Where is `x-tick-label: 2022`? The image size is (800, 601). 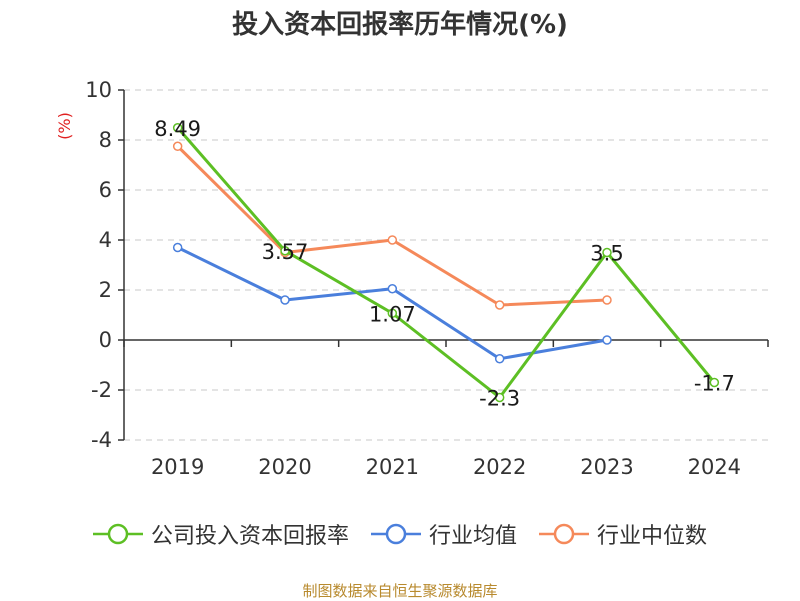
x-tick-label: 2022 is located at coordinates (499, 467).